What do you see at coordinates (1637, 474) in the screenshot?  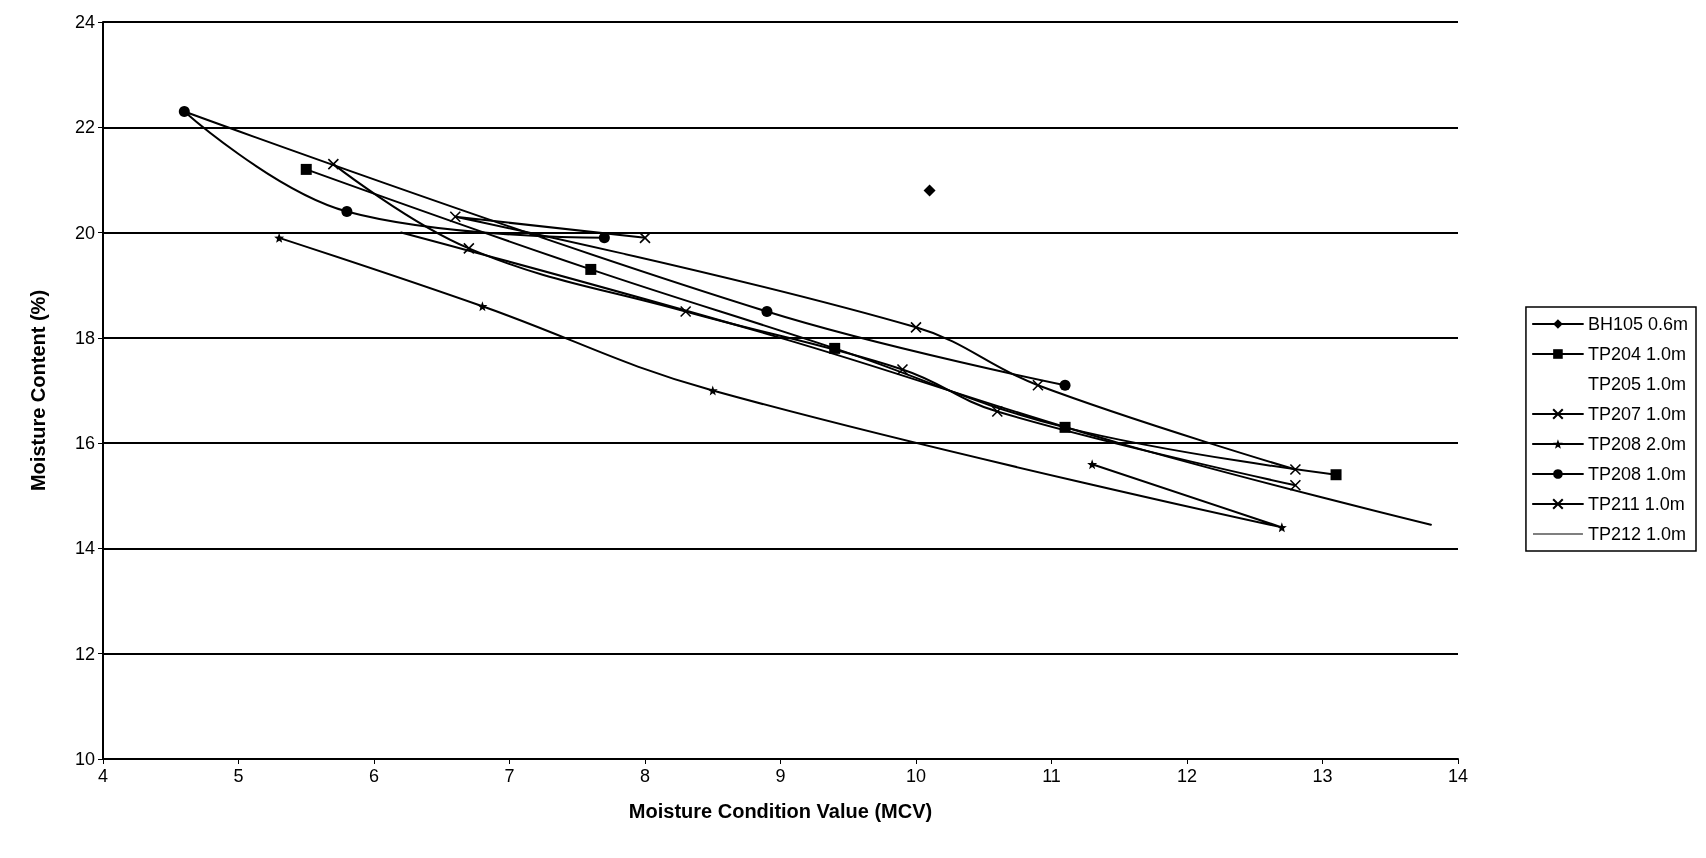 I see `legend-label: TP208 1.0m` at bounding box center [1637, 474].